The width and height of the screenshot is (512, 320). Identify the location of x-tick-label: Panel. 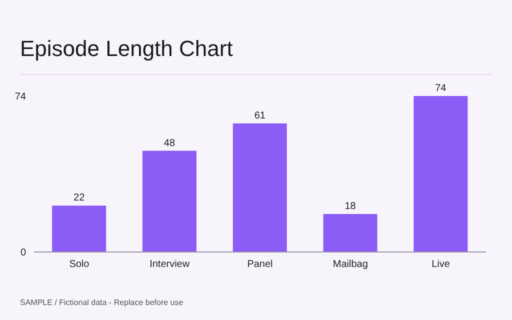
(260, 264).